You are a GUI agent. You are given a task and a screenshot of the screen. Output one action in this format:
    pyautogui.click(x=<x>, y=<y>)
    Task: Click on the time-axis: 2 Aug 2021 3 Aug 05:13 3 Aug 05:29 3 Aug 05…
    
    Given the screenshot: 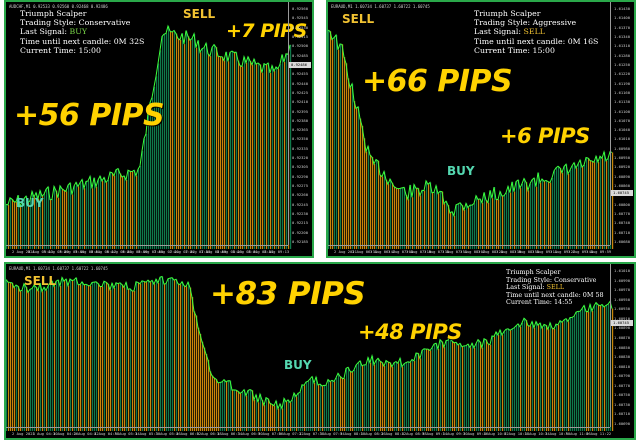 What is the action you would take?
    pyautogui.click(x=148, y=250)
    